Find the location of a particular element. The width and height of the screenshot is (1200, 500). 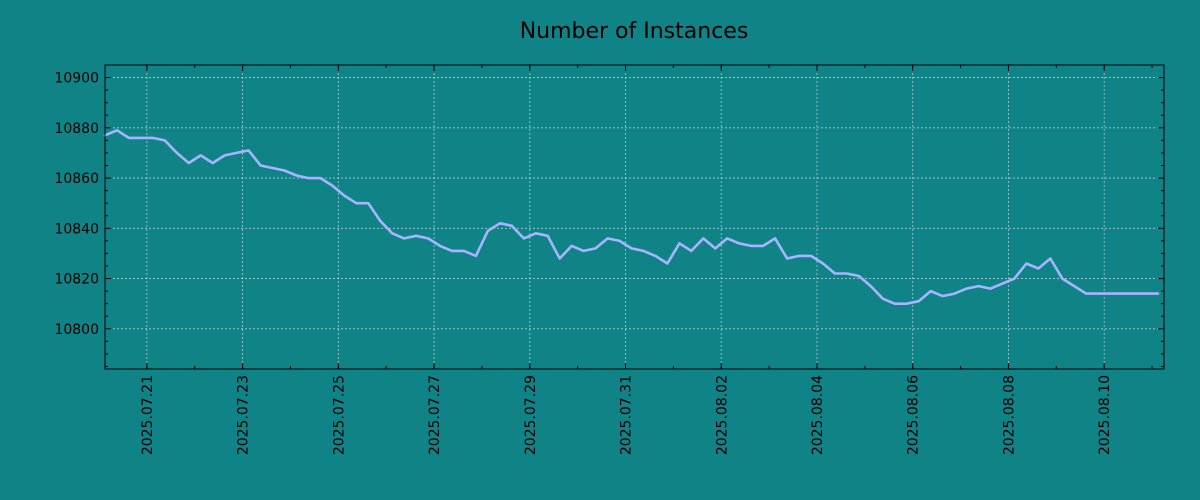

x-tick-label: 2025.07.29 is located at coordinates (531, 415).